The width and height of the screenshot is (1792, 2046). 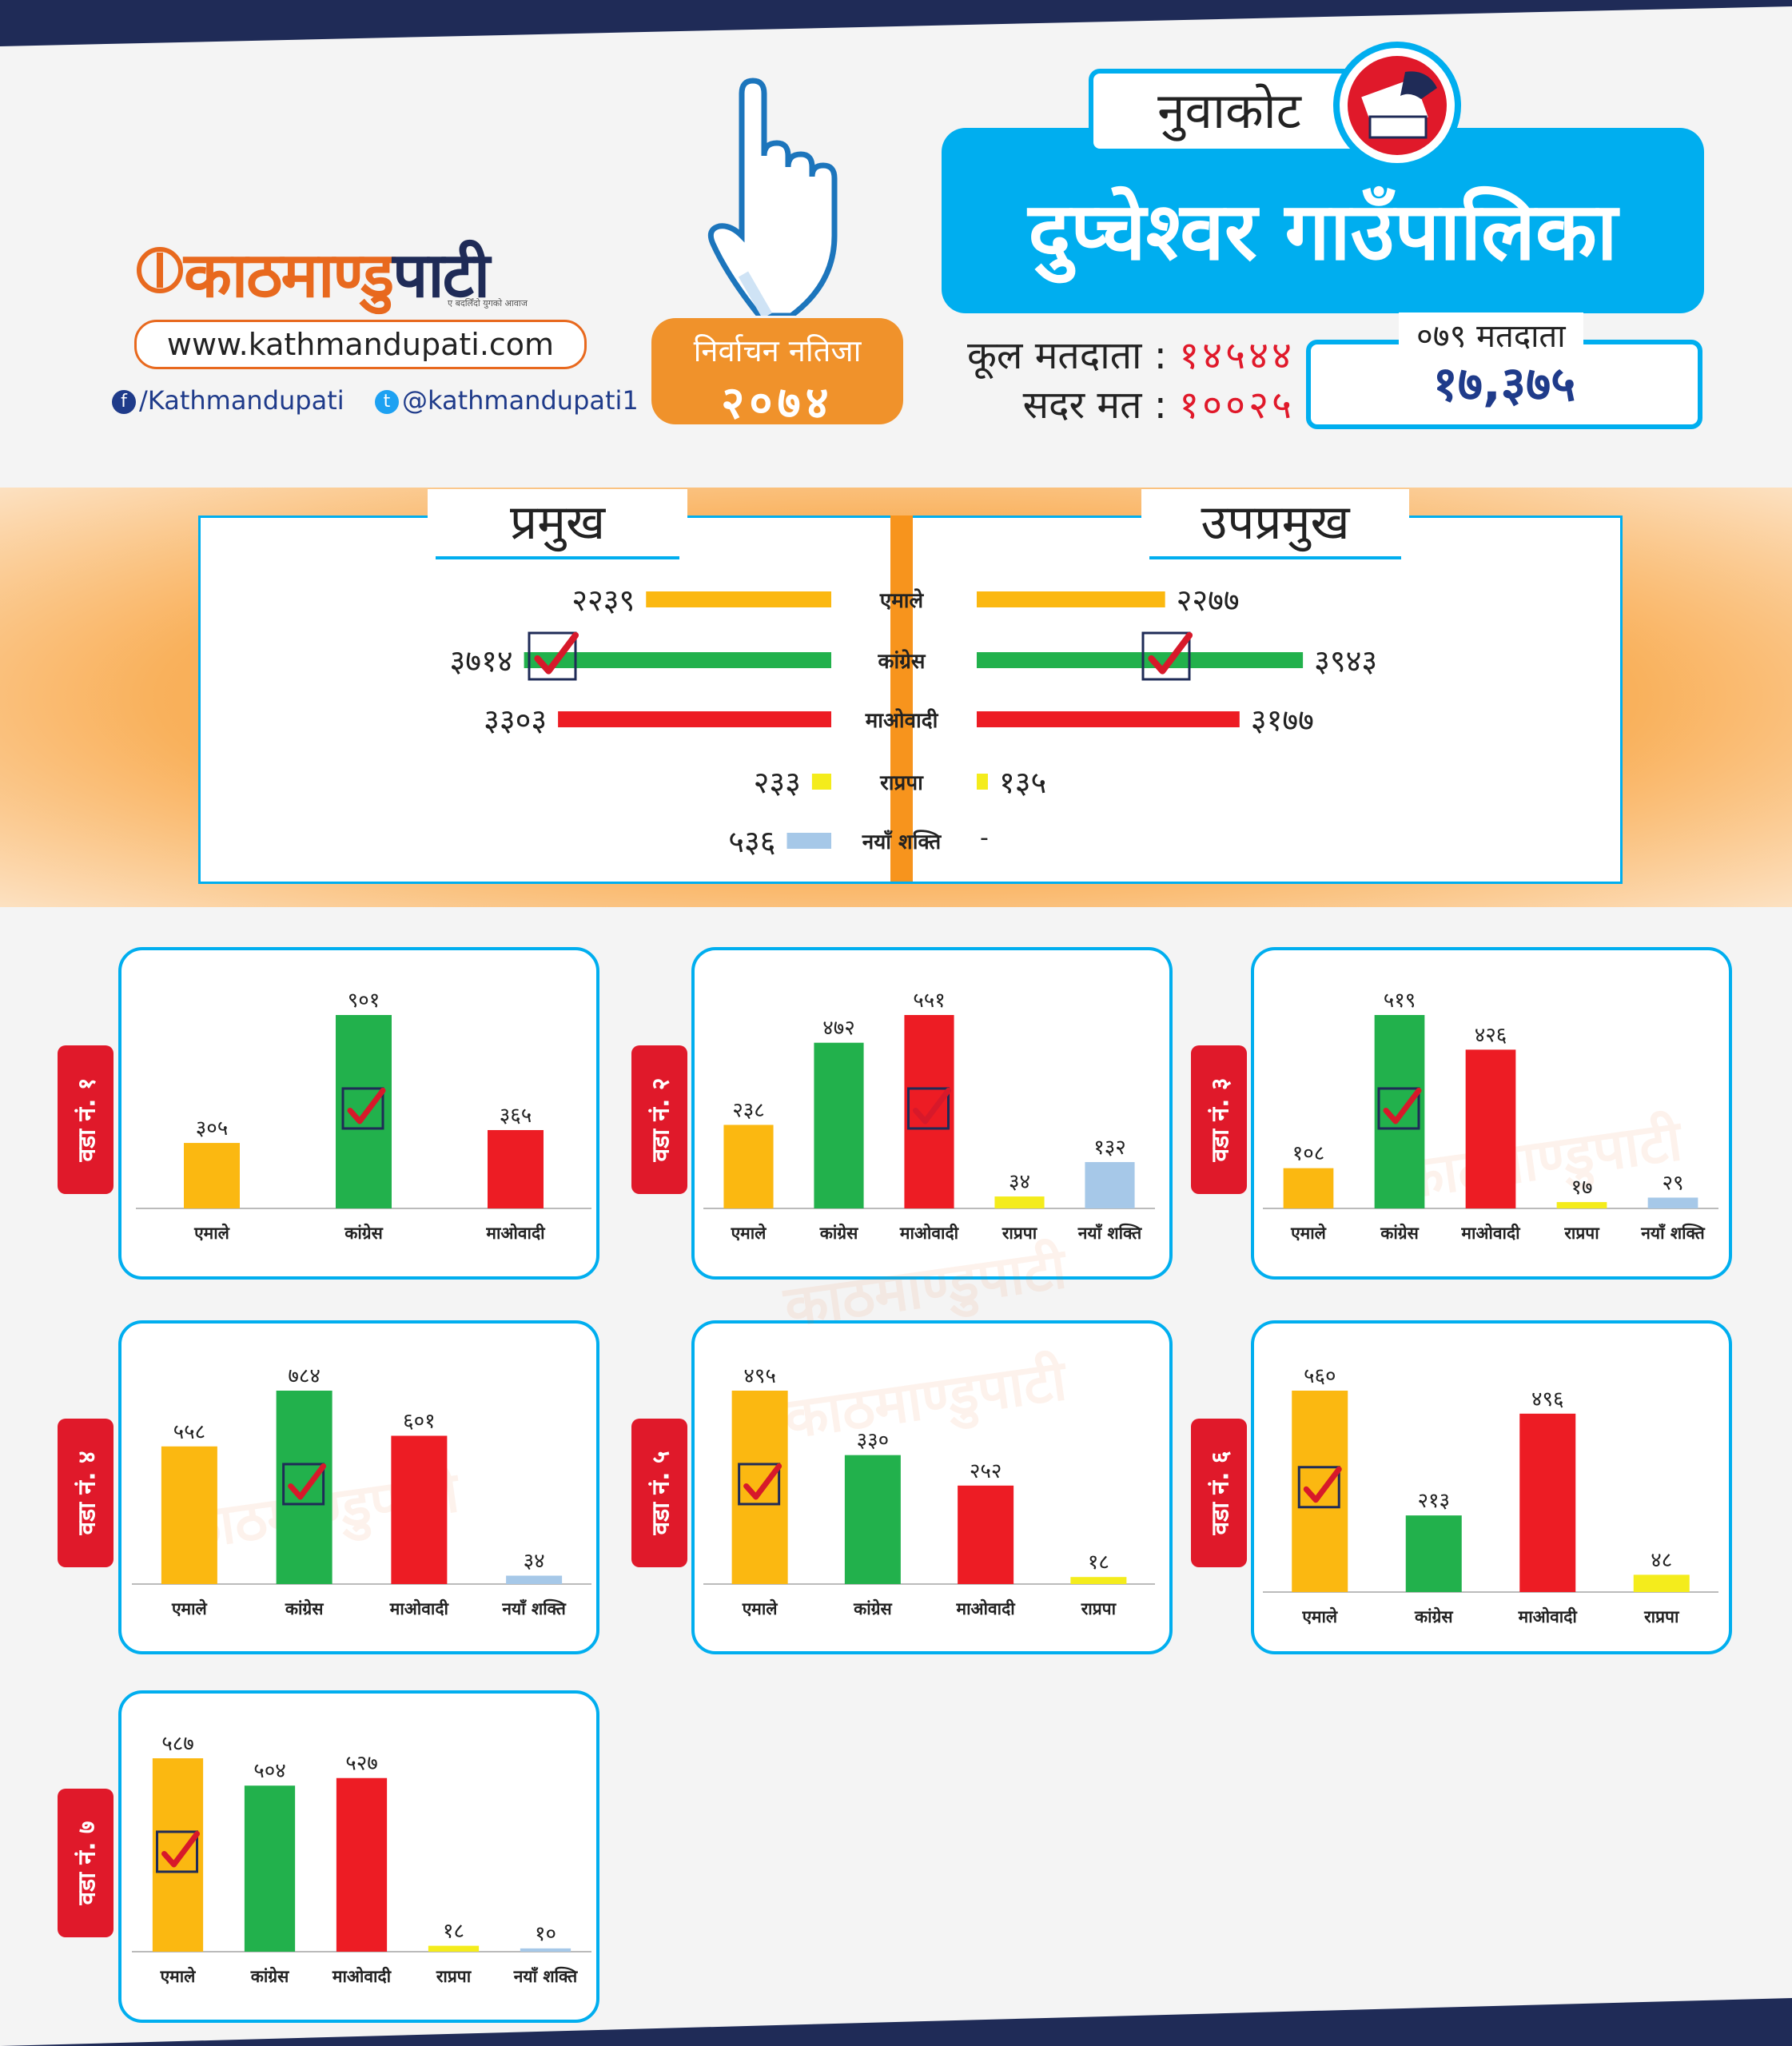 I want to click on ward-tab-3: वडा नं. ३, so click(x=1219, y=1119).